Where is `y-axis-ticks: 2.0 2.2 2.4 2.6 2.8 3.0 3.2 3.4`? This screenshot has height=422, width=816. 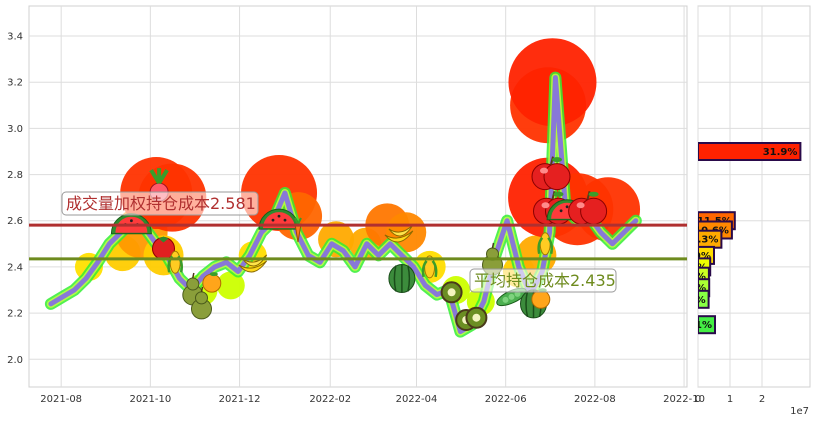 y-axis-ticks: 2.0 2.2 2.4 2.6 2.8 3.0 3.2 3.4 is located at coordinates (15, 199).